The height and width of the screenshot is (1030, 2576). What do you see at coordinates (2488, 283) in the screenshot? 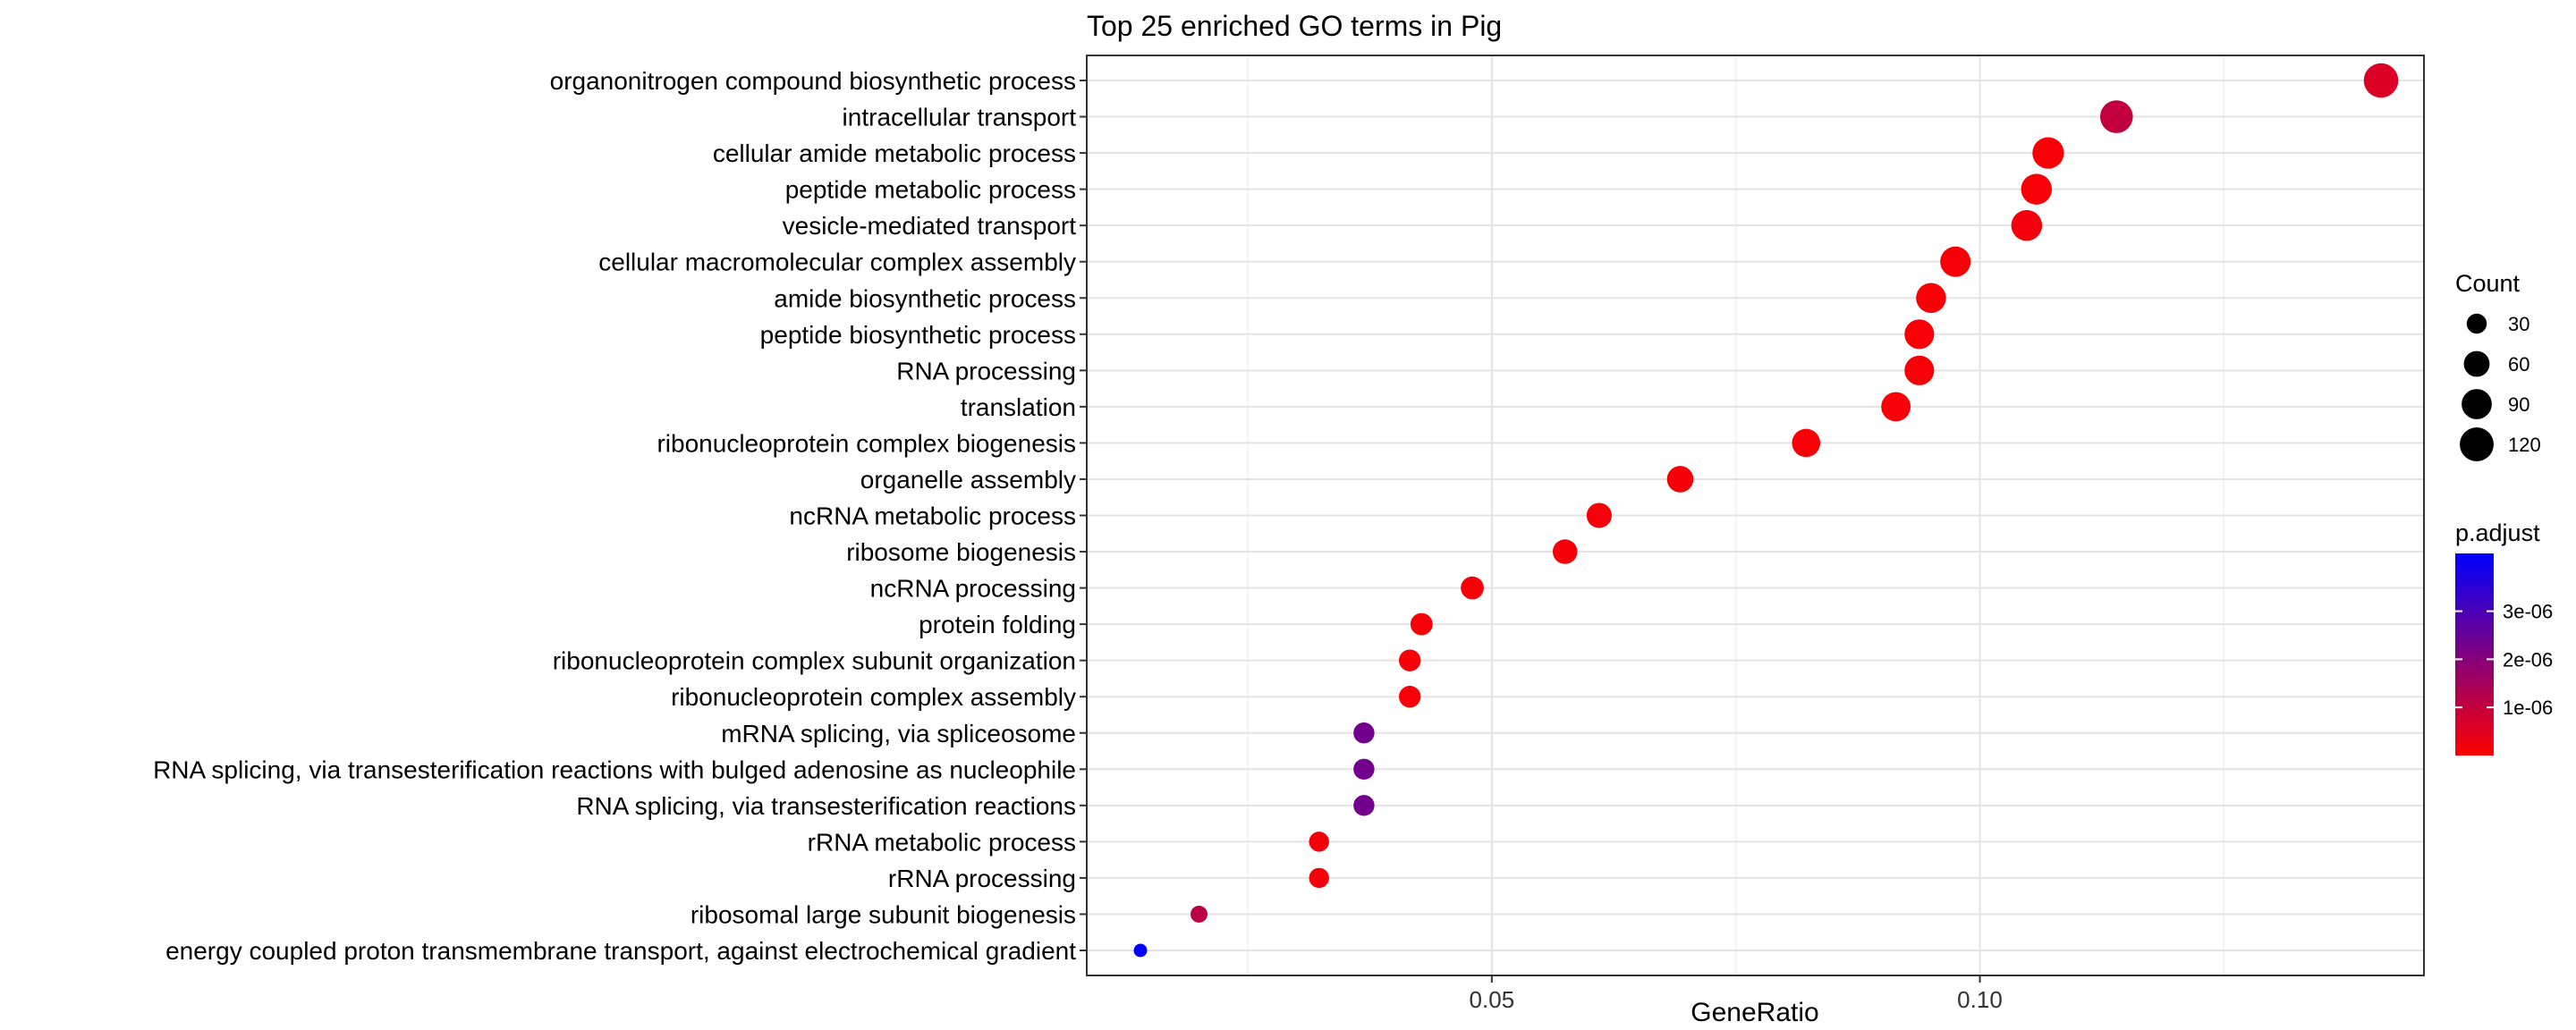
I see `size-legend-title: Count` at bounding box center [2488, 283].